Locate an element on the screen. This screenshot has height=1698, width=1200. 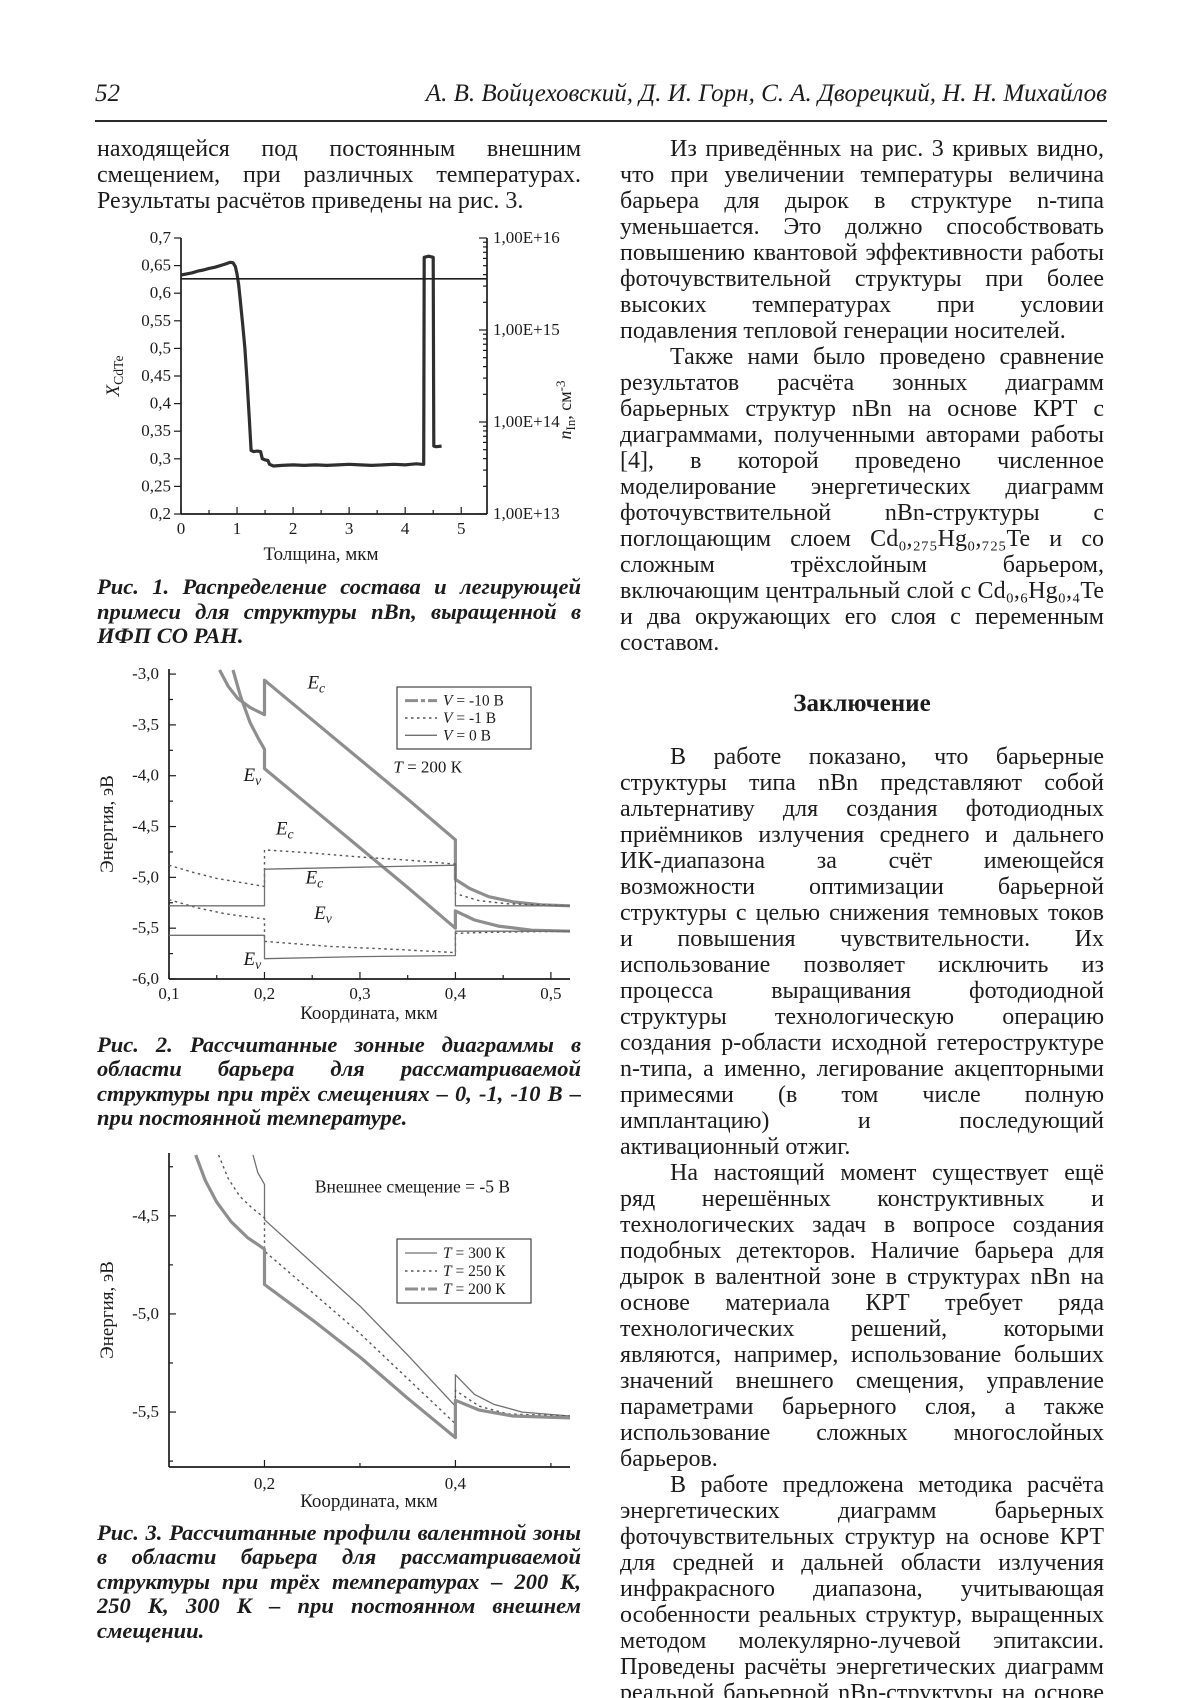
series-v-0V-Ec is located at coordinates (369, 885).